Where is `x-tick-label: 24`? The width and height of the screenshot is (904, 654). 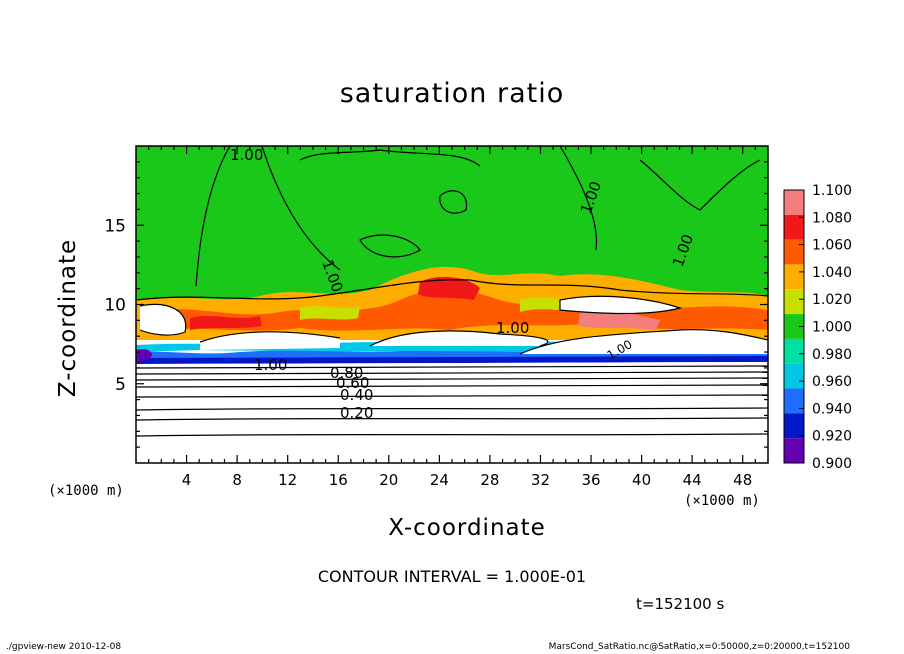
x-tick-label: 24 is located at coordinates (439, 480).